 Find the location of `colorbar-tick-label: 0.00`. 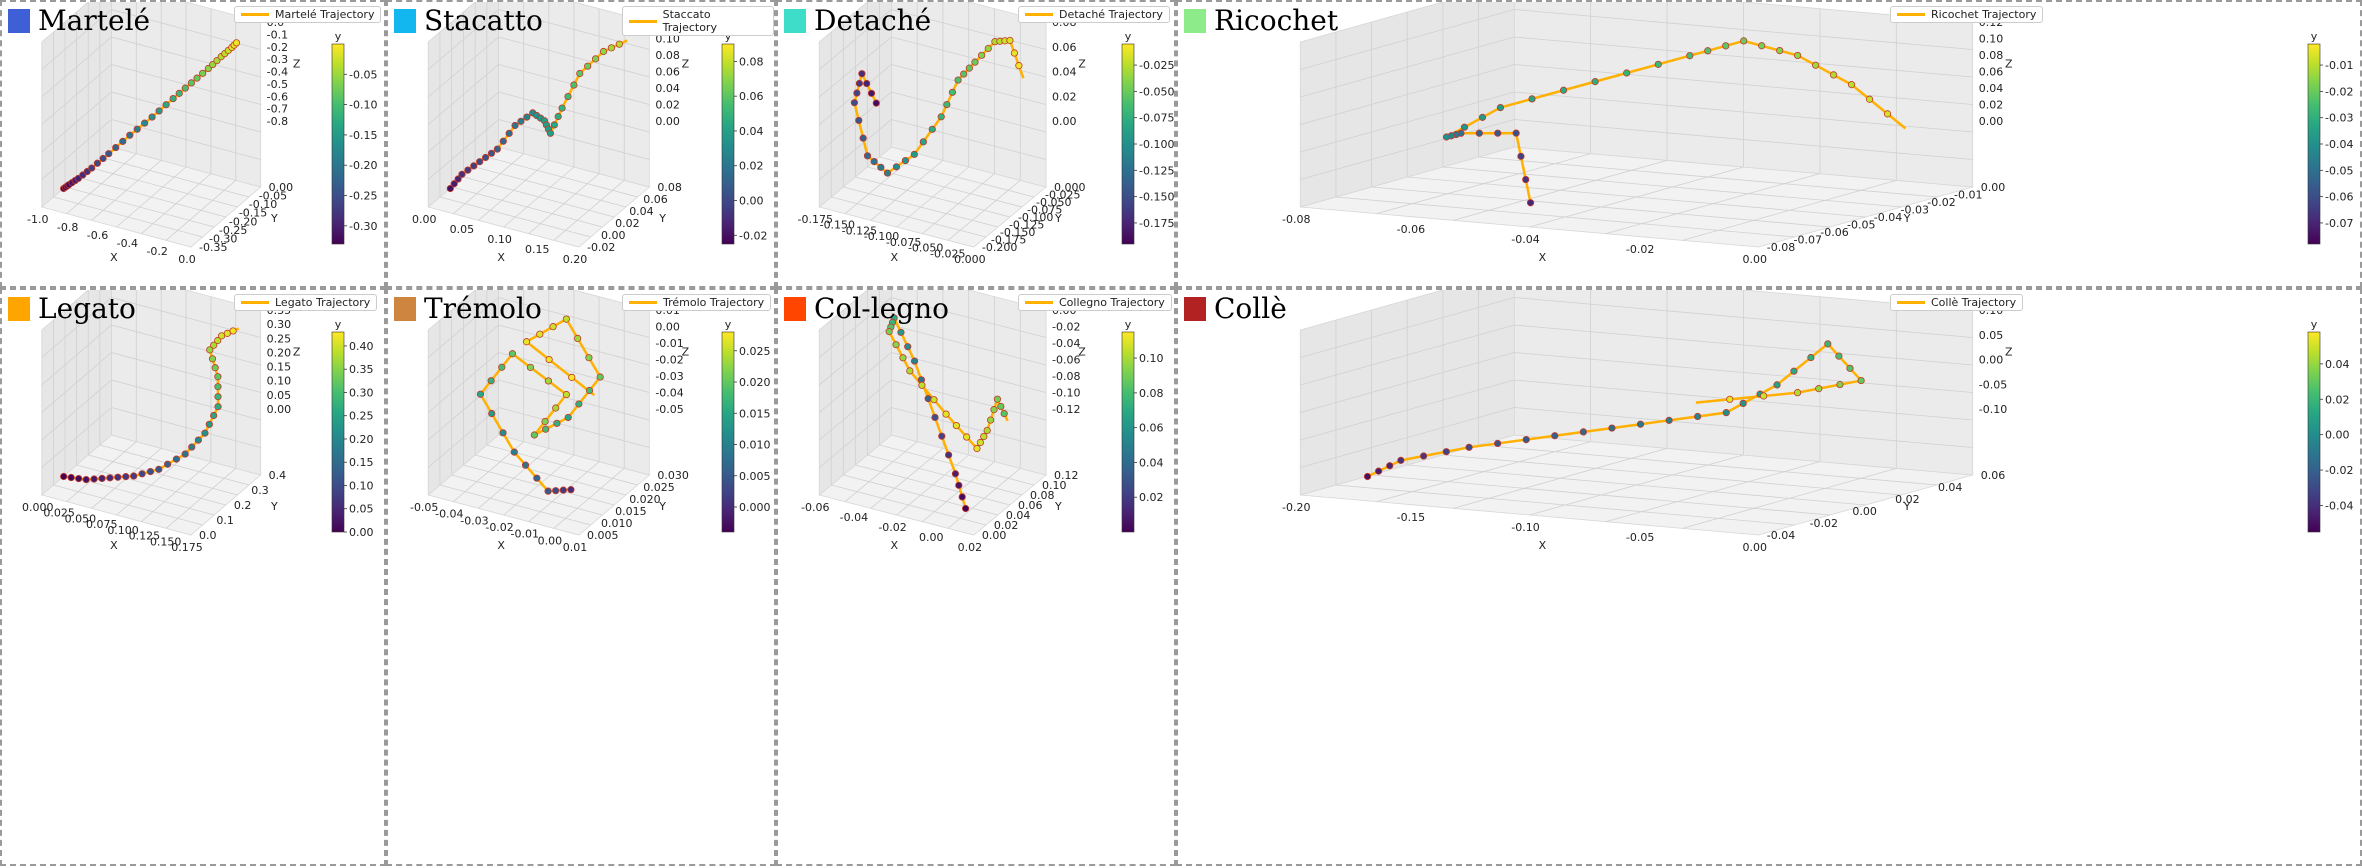

colorbar-tick-label: 0.00 is located at coordinates (361, 532).